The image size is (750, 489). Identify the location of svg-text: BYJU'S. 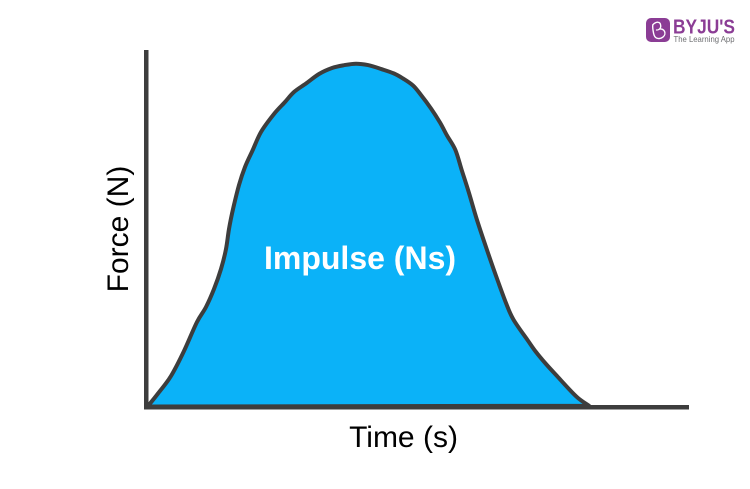
(704, 28).